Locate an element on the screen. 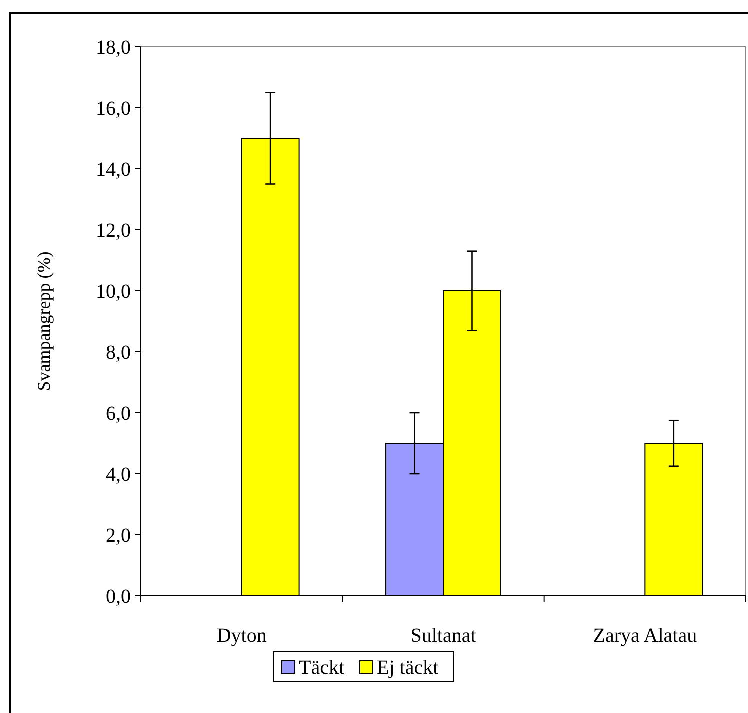 The height and width of the screenshot is (713, 748). y-tick-label: 10,0 is located at coordinates (113, 292).